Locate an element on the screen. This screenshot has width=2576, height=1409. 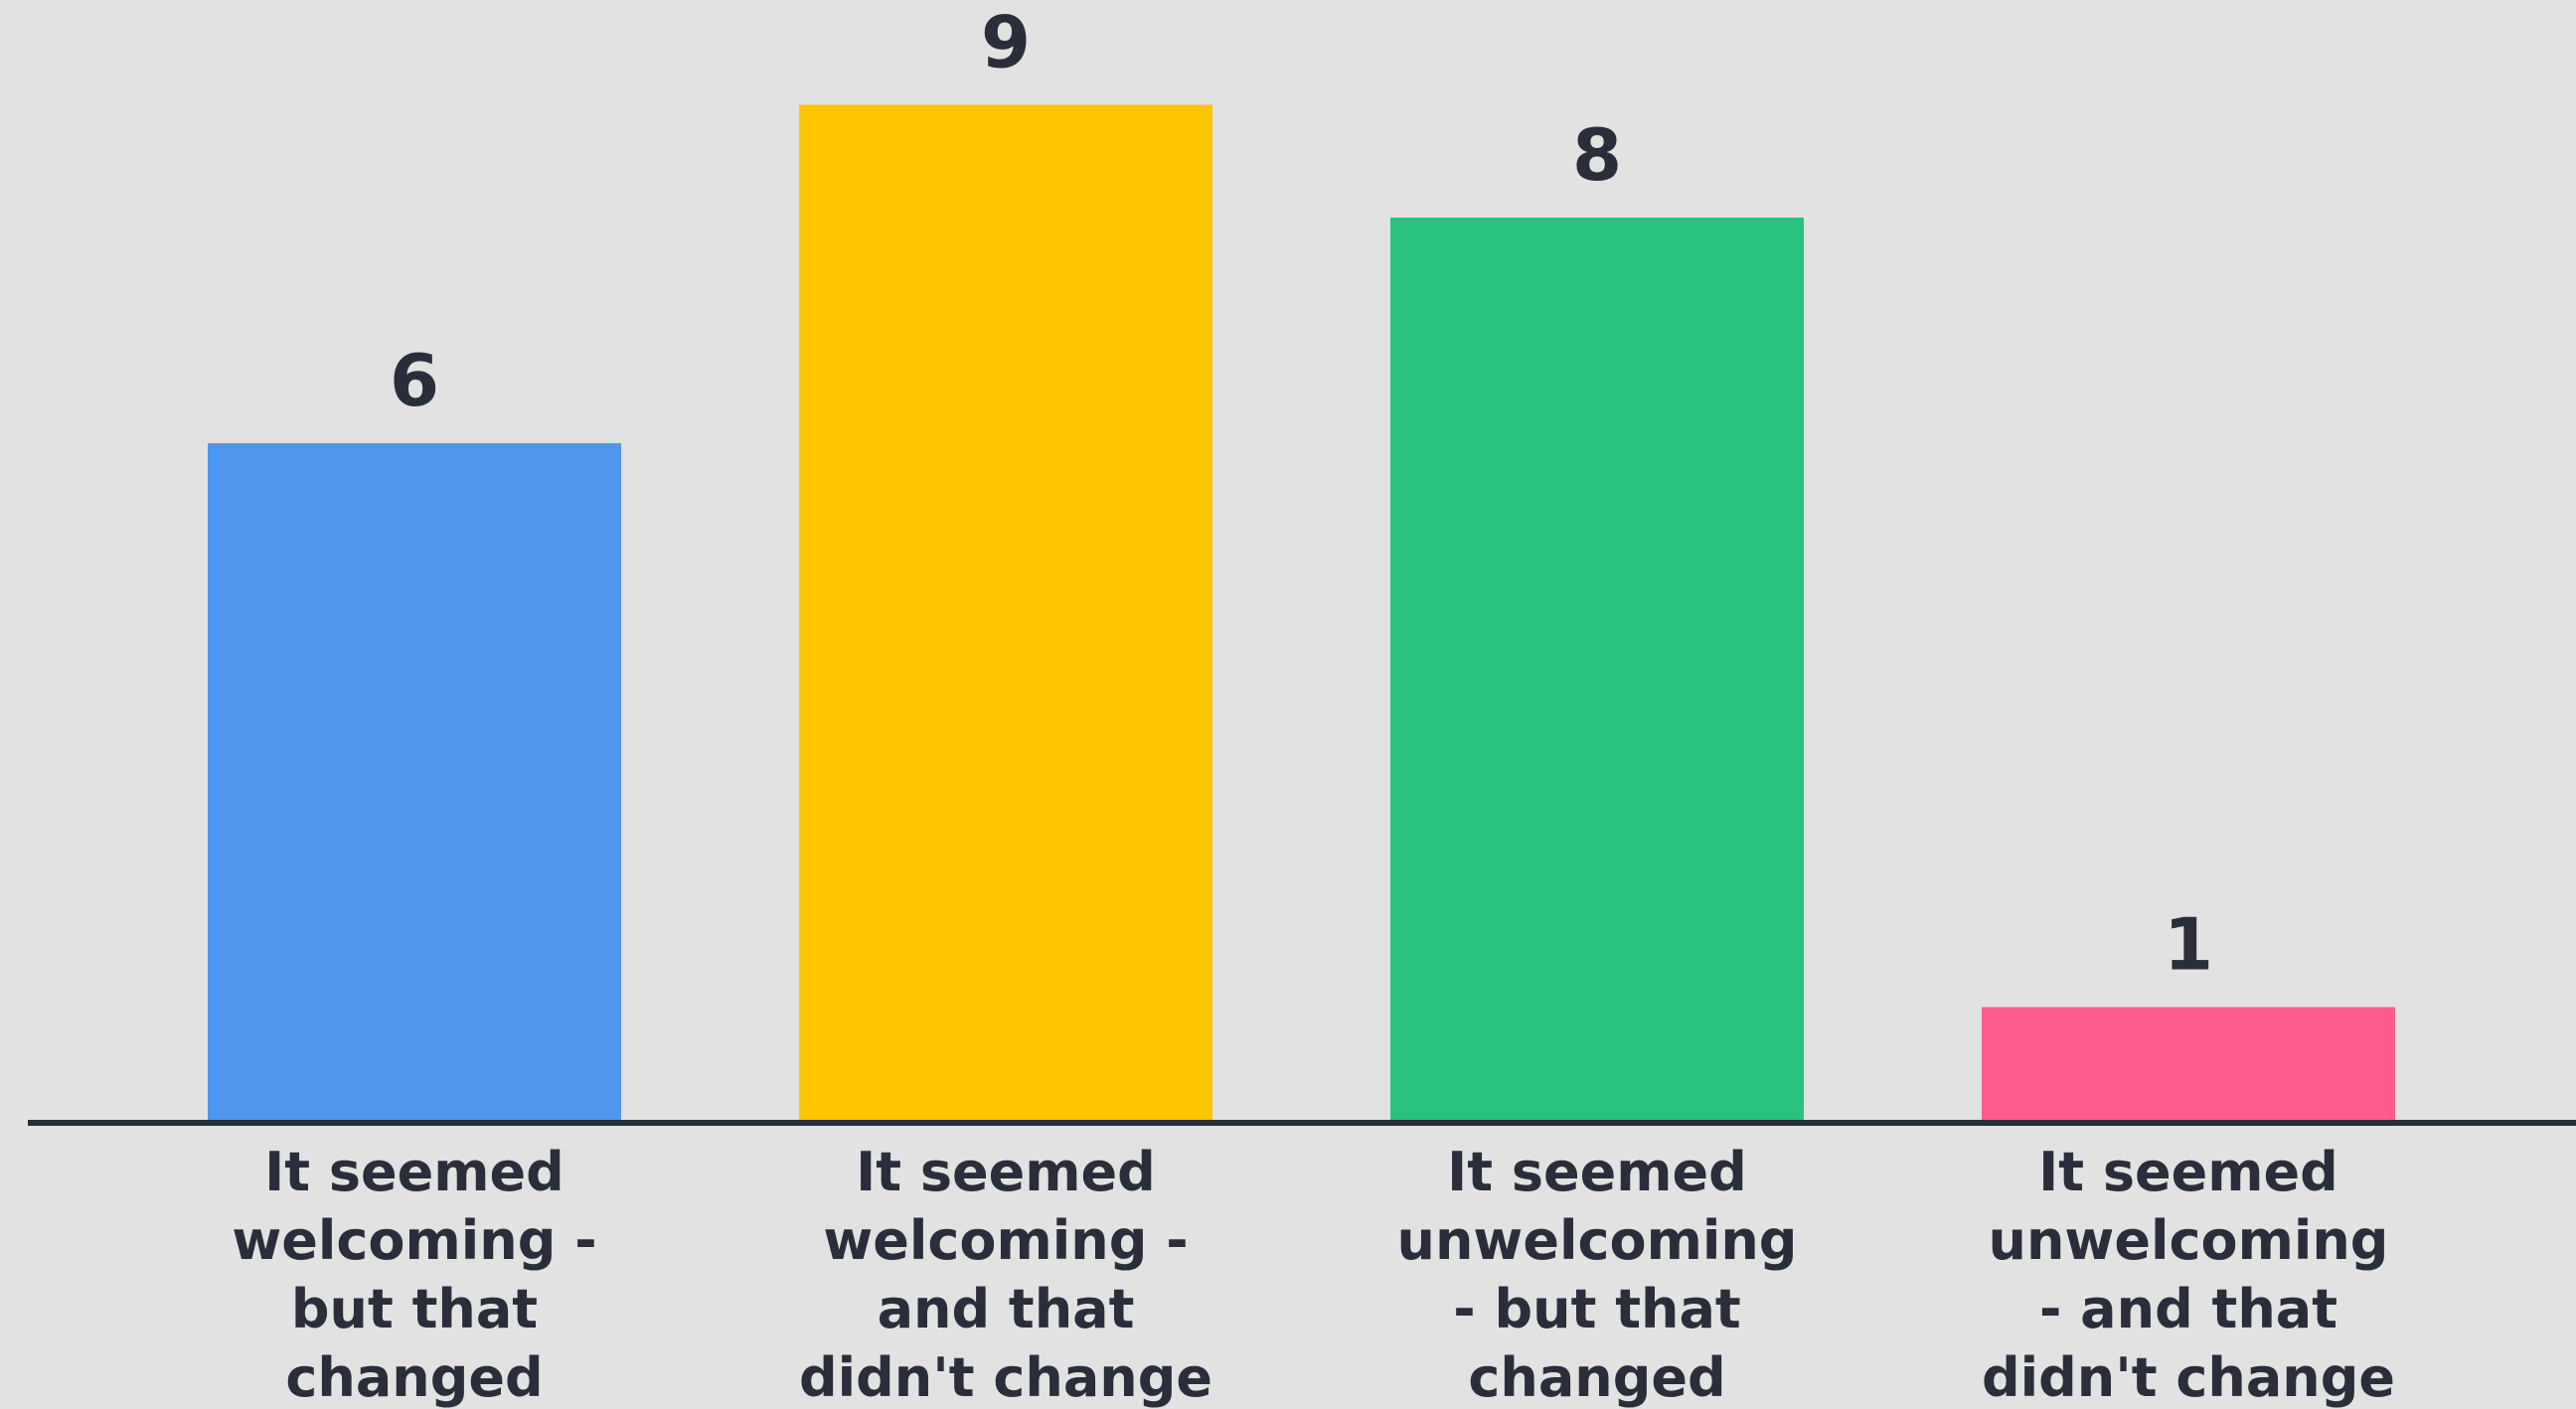
value-label-1: 6 is located at coordinates (414, 380).